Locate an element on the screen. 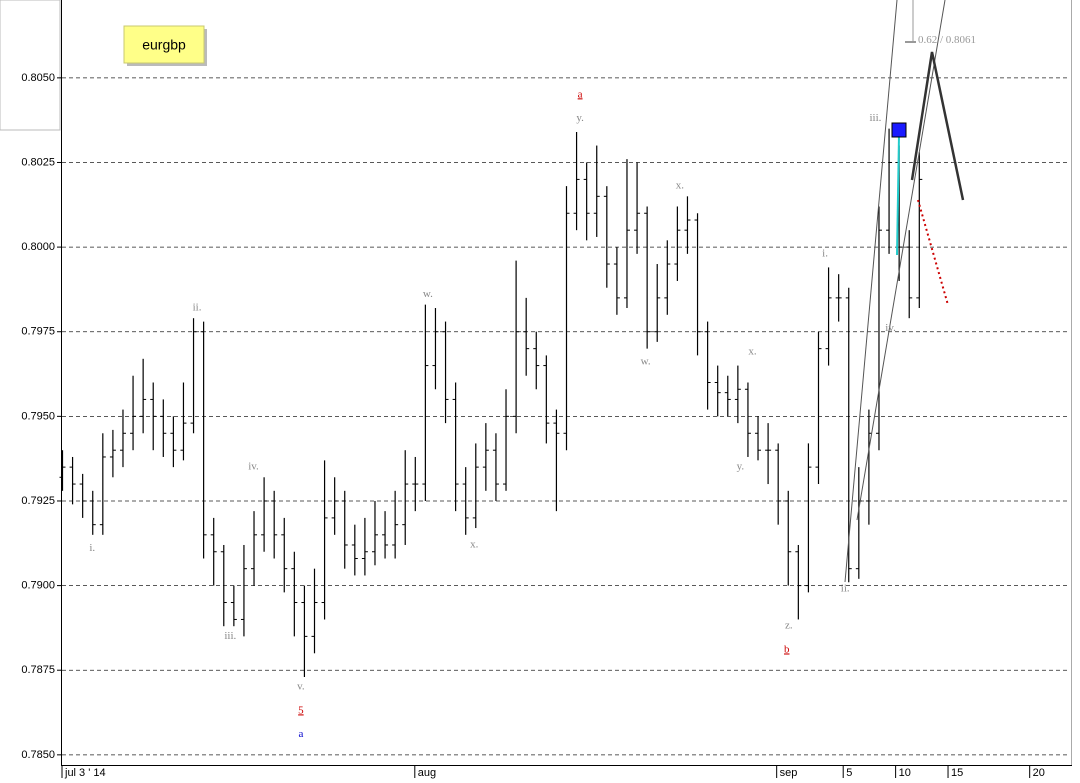 This screenshot has width=1080, height=783. wave-label: b is located at coordinates (787, 649).